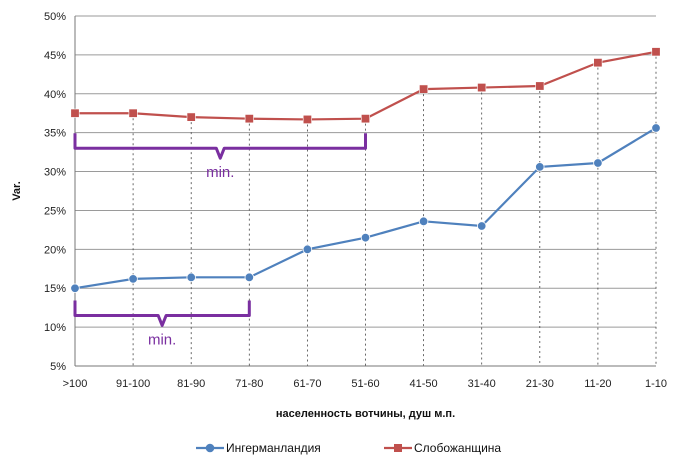 The width and height of the screenshot is (673, 460). What do you see at coordinates (249, 384) in the screenshot?
I see `x-tick-label: 71-80` at bounding box center [249, 384].